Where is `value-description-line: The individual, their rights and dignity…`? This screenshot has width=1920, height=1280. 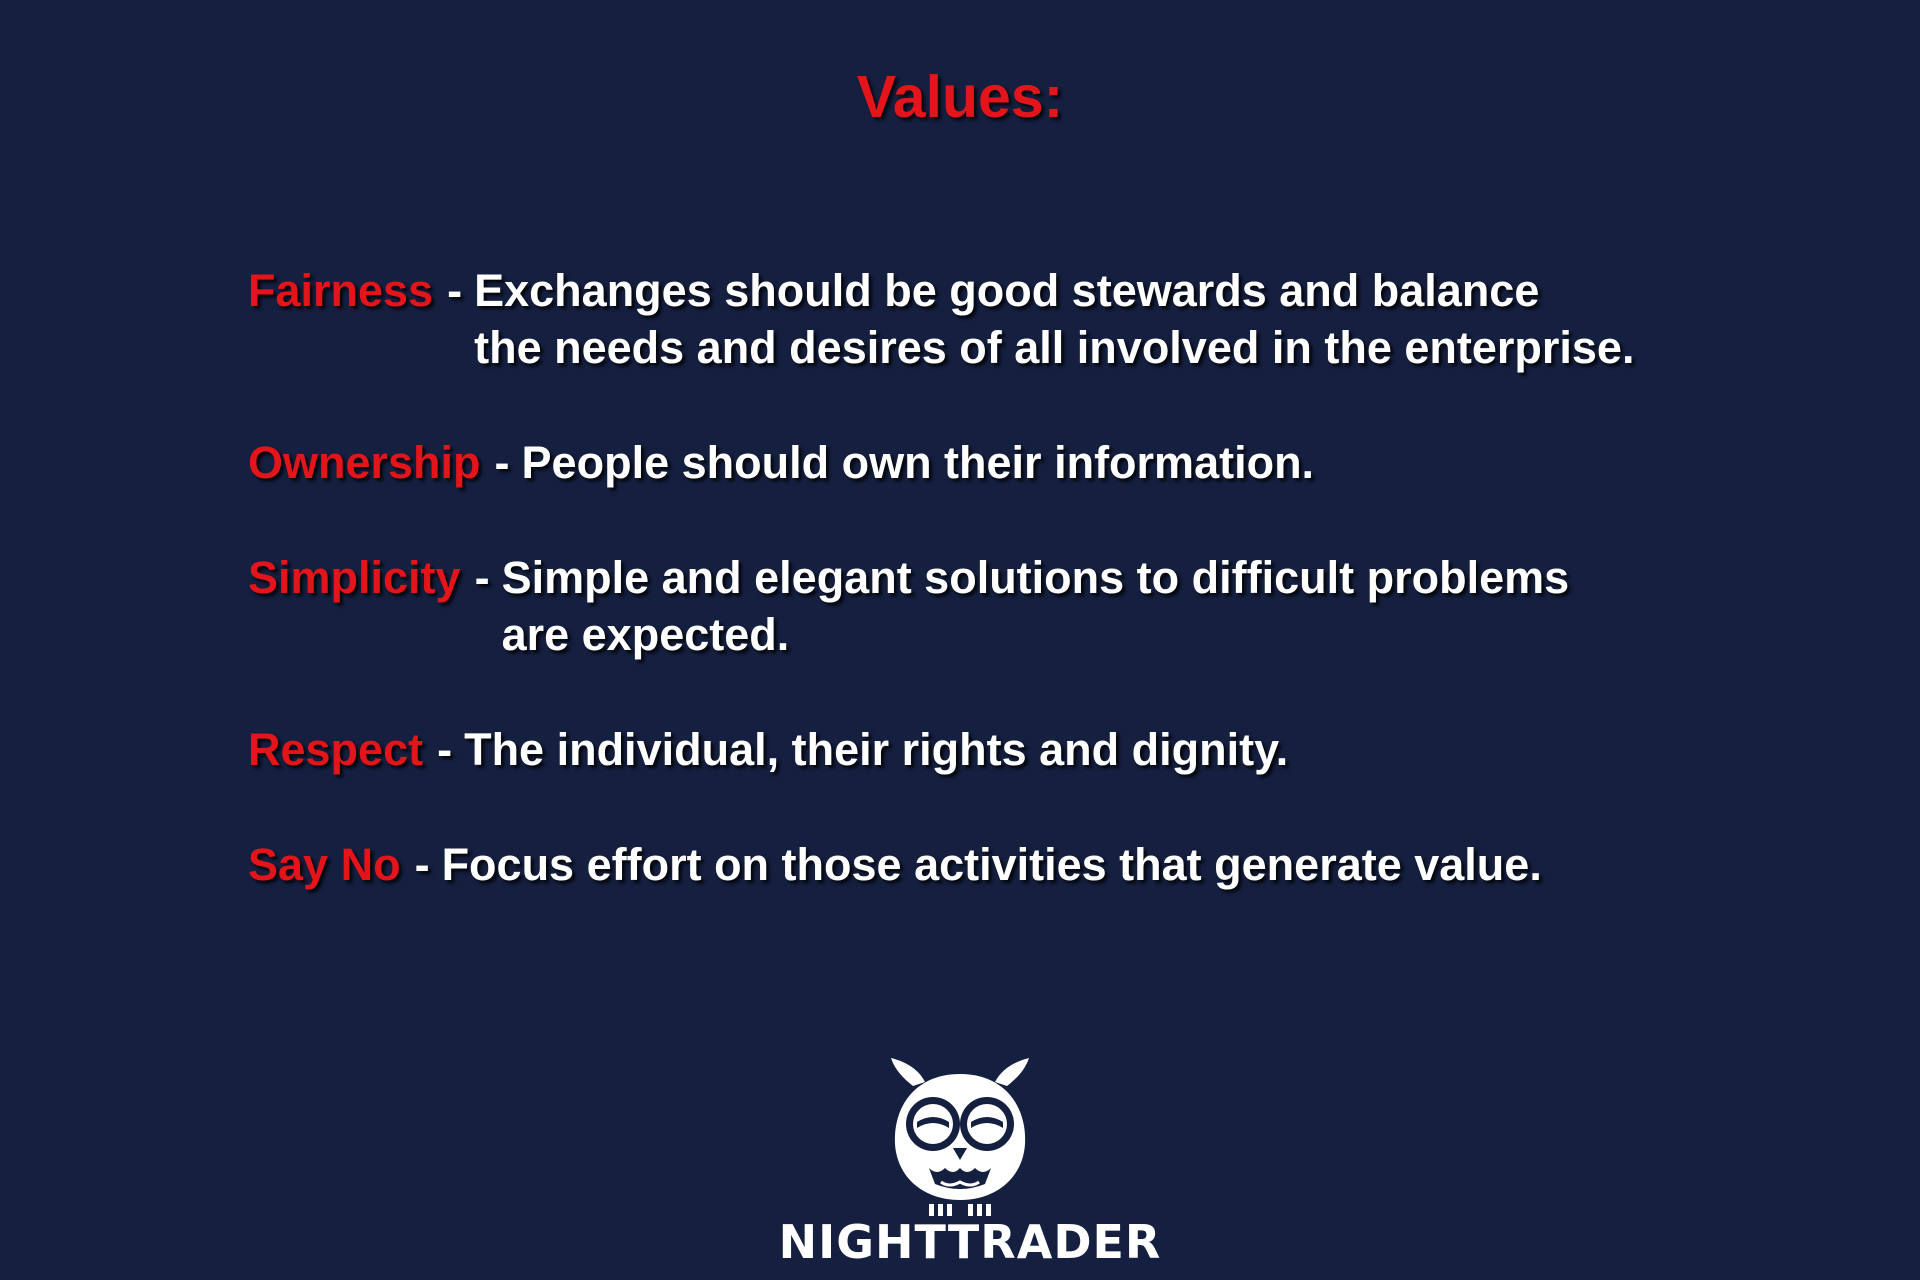
value-description-line: The individual, their rights and dignity… is located at coordinates (876, 749).